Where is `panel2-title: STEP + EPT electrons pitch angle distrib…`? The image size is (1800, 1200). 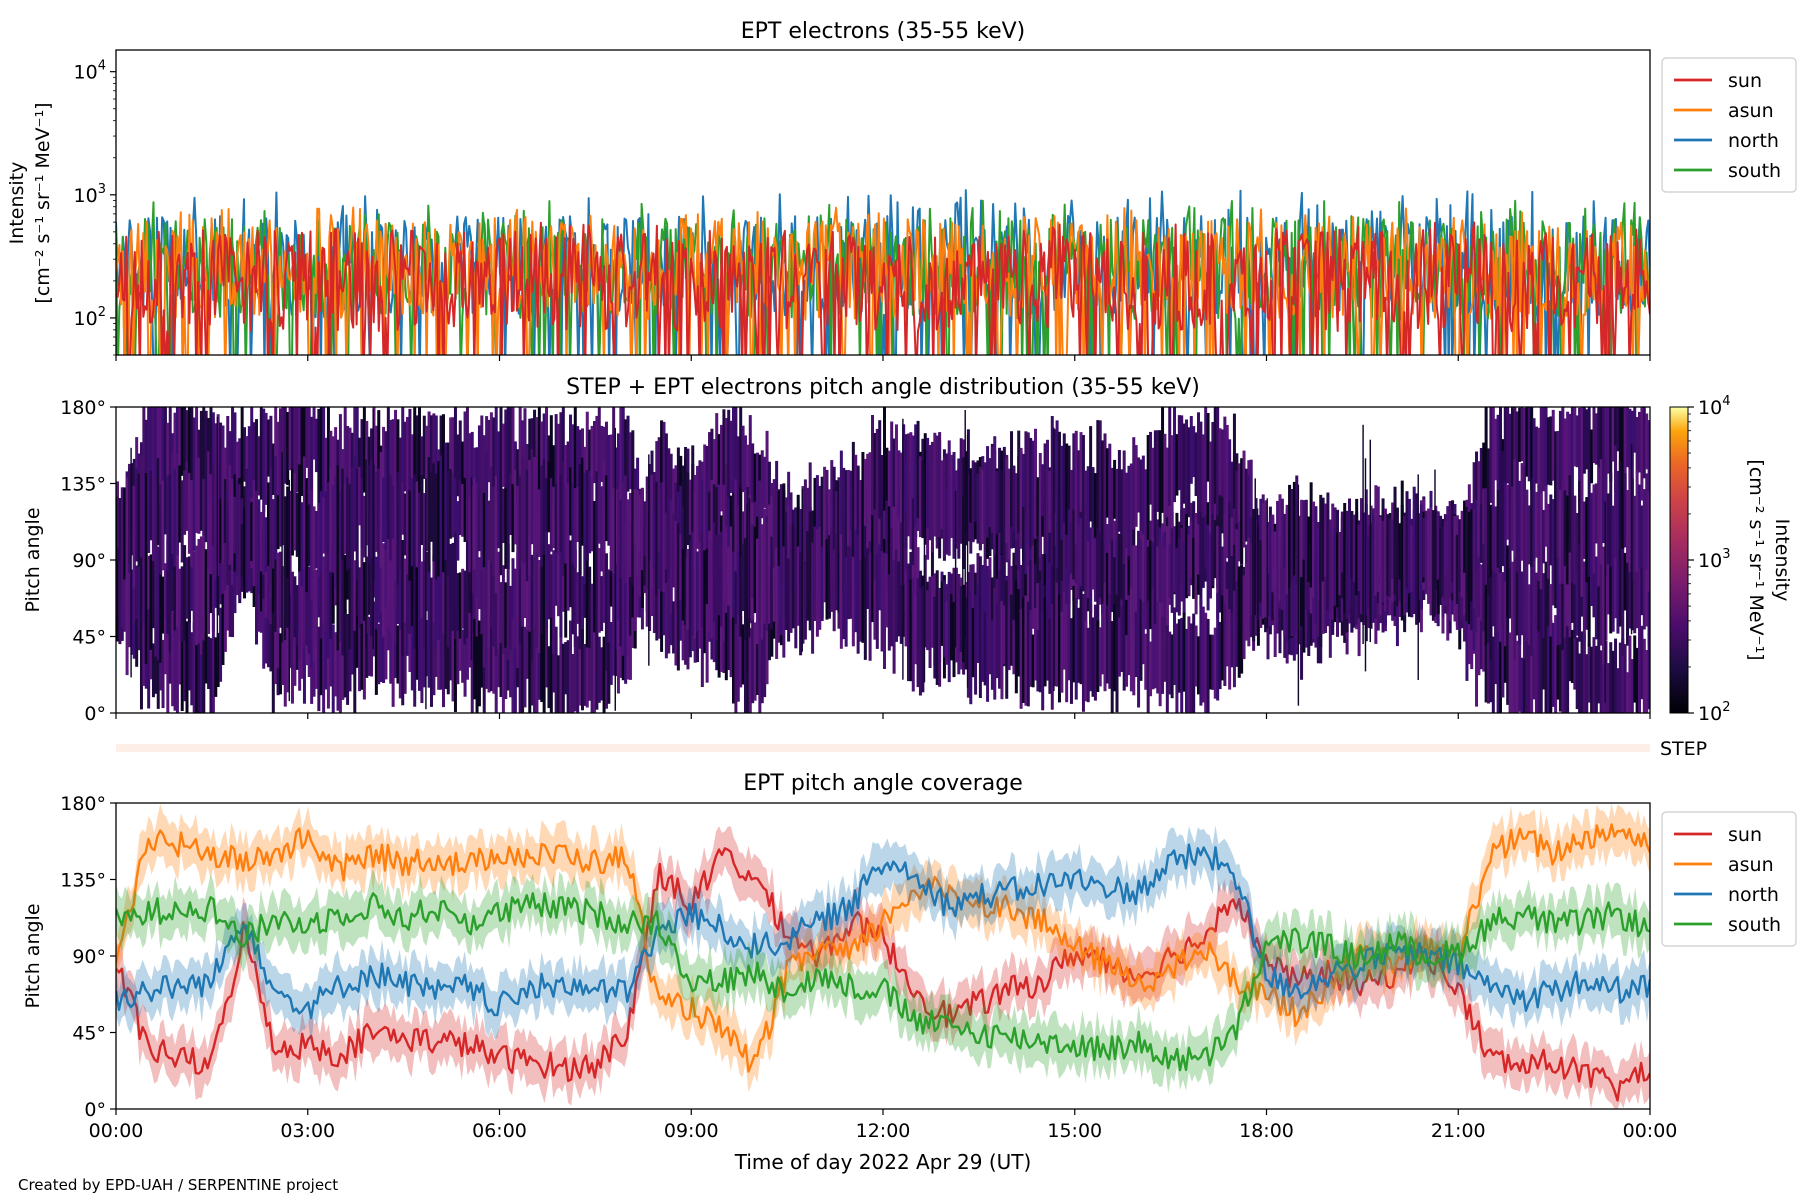
panel2-title: STEP + EPT electrons pitch angle distrib… is located at coordinates (883, 387).